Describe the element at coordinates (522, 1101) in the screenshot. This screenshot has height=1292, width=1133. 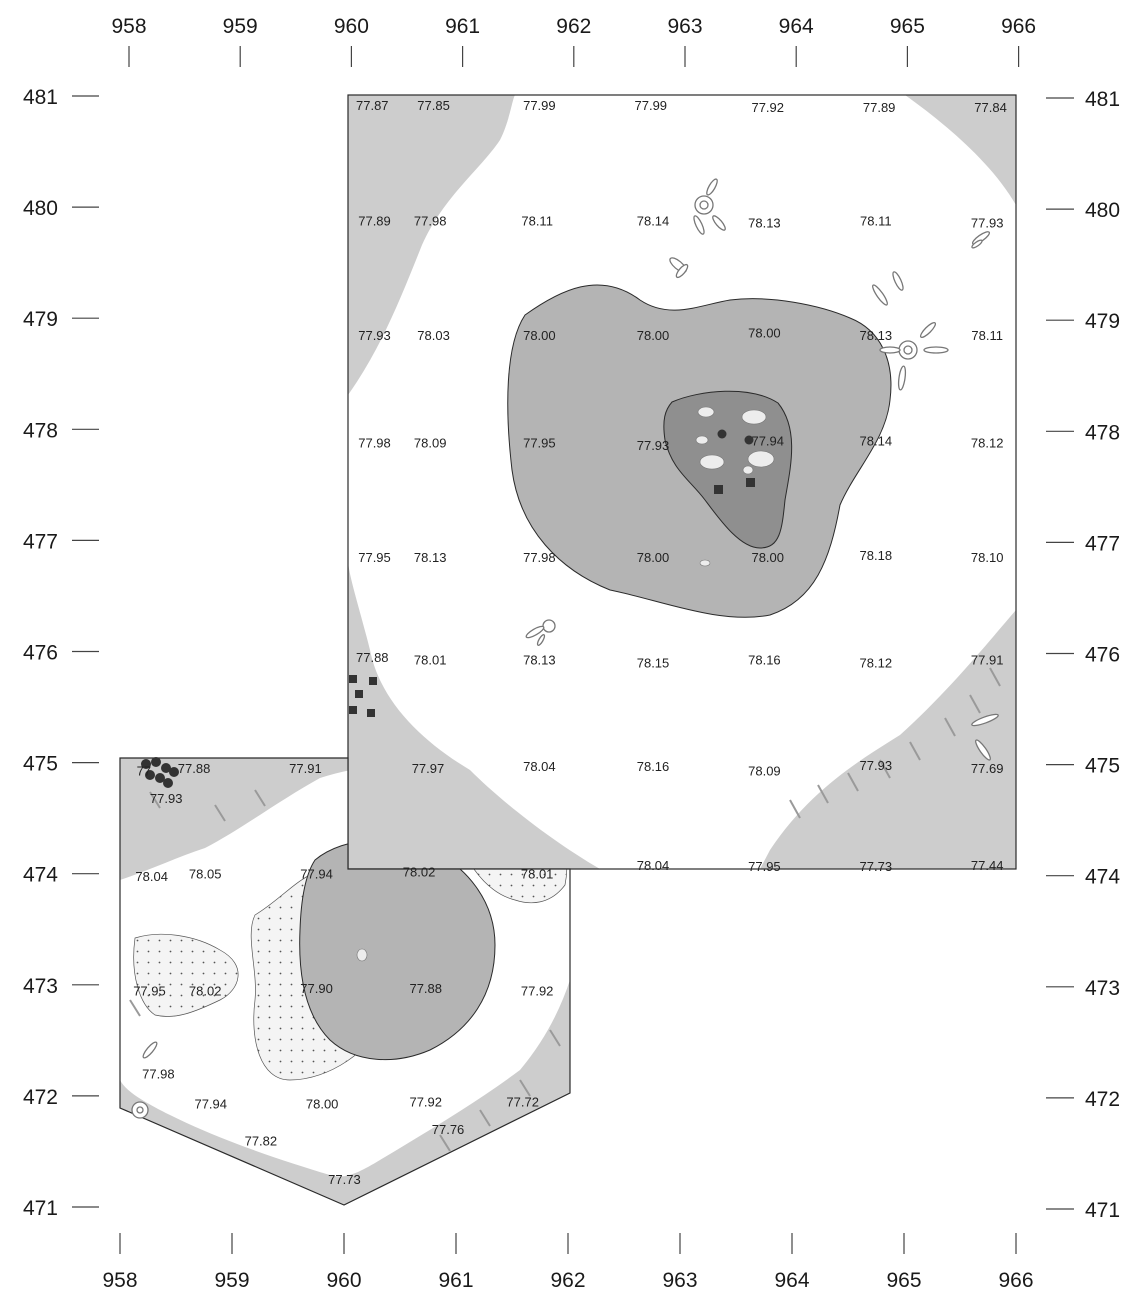
I see `elevation-label: 77.72` at that location.